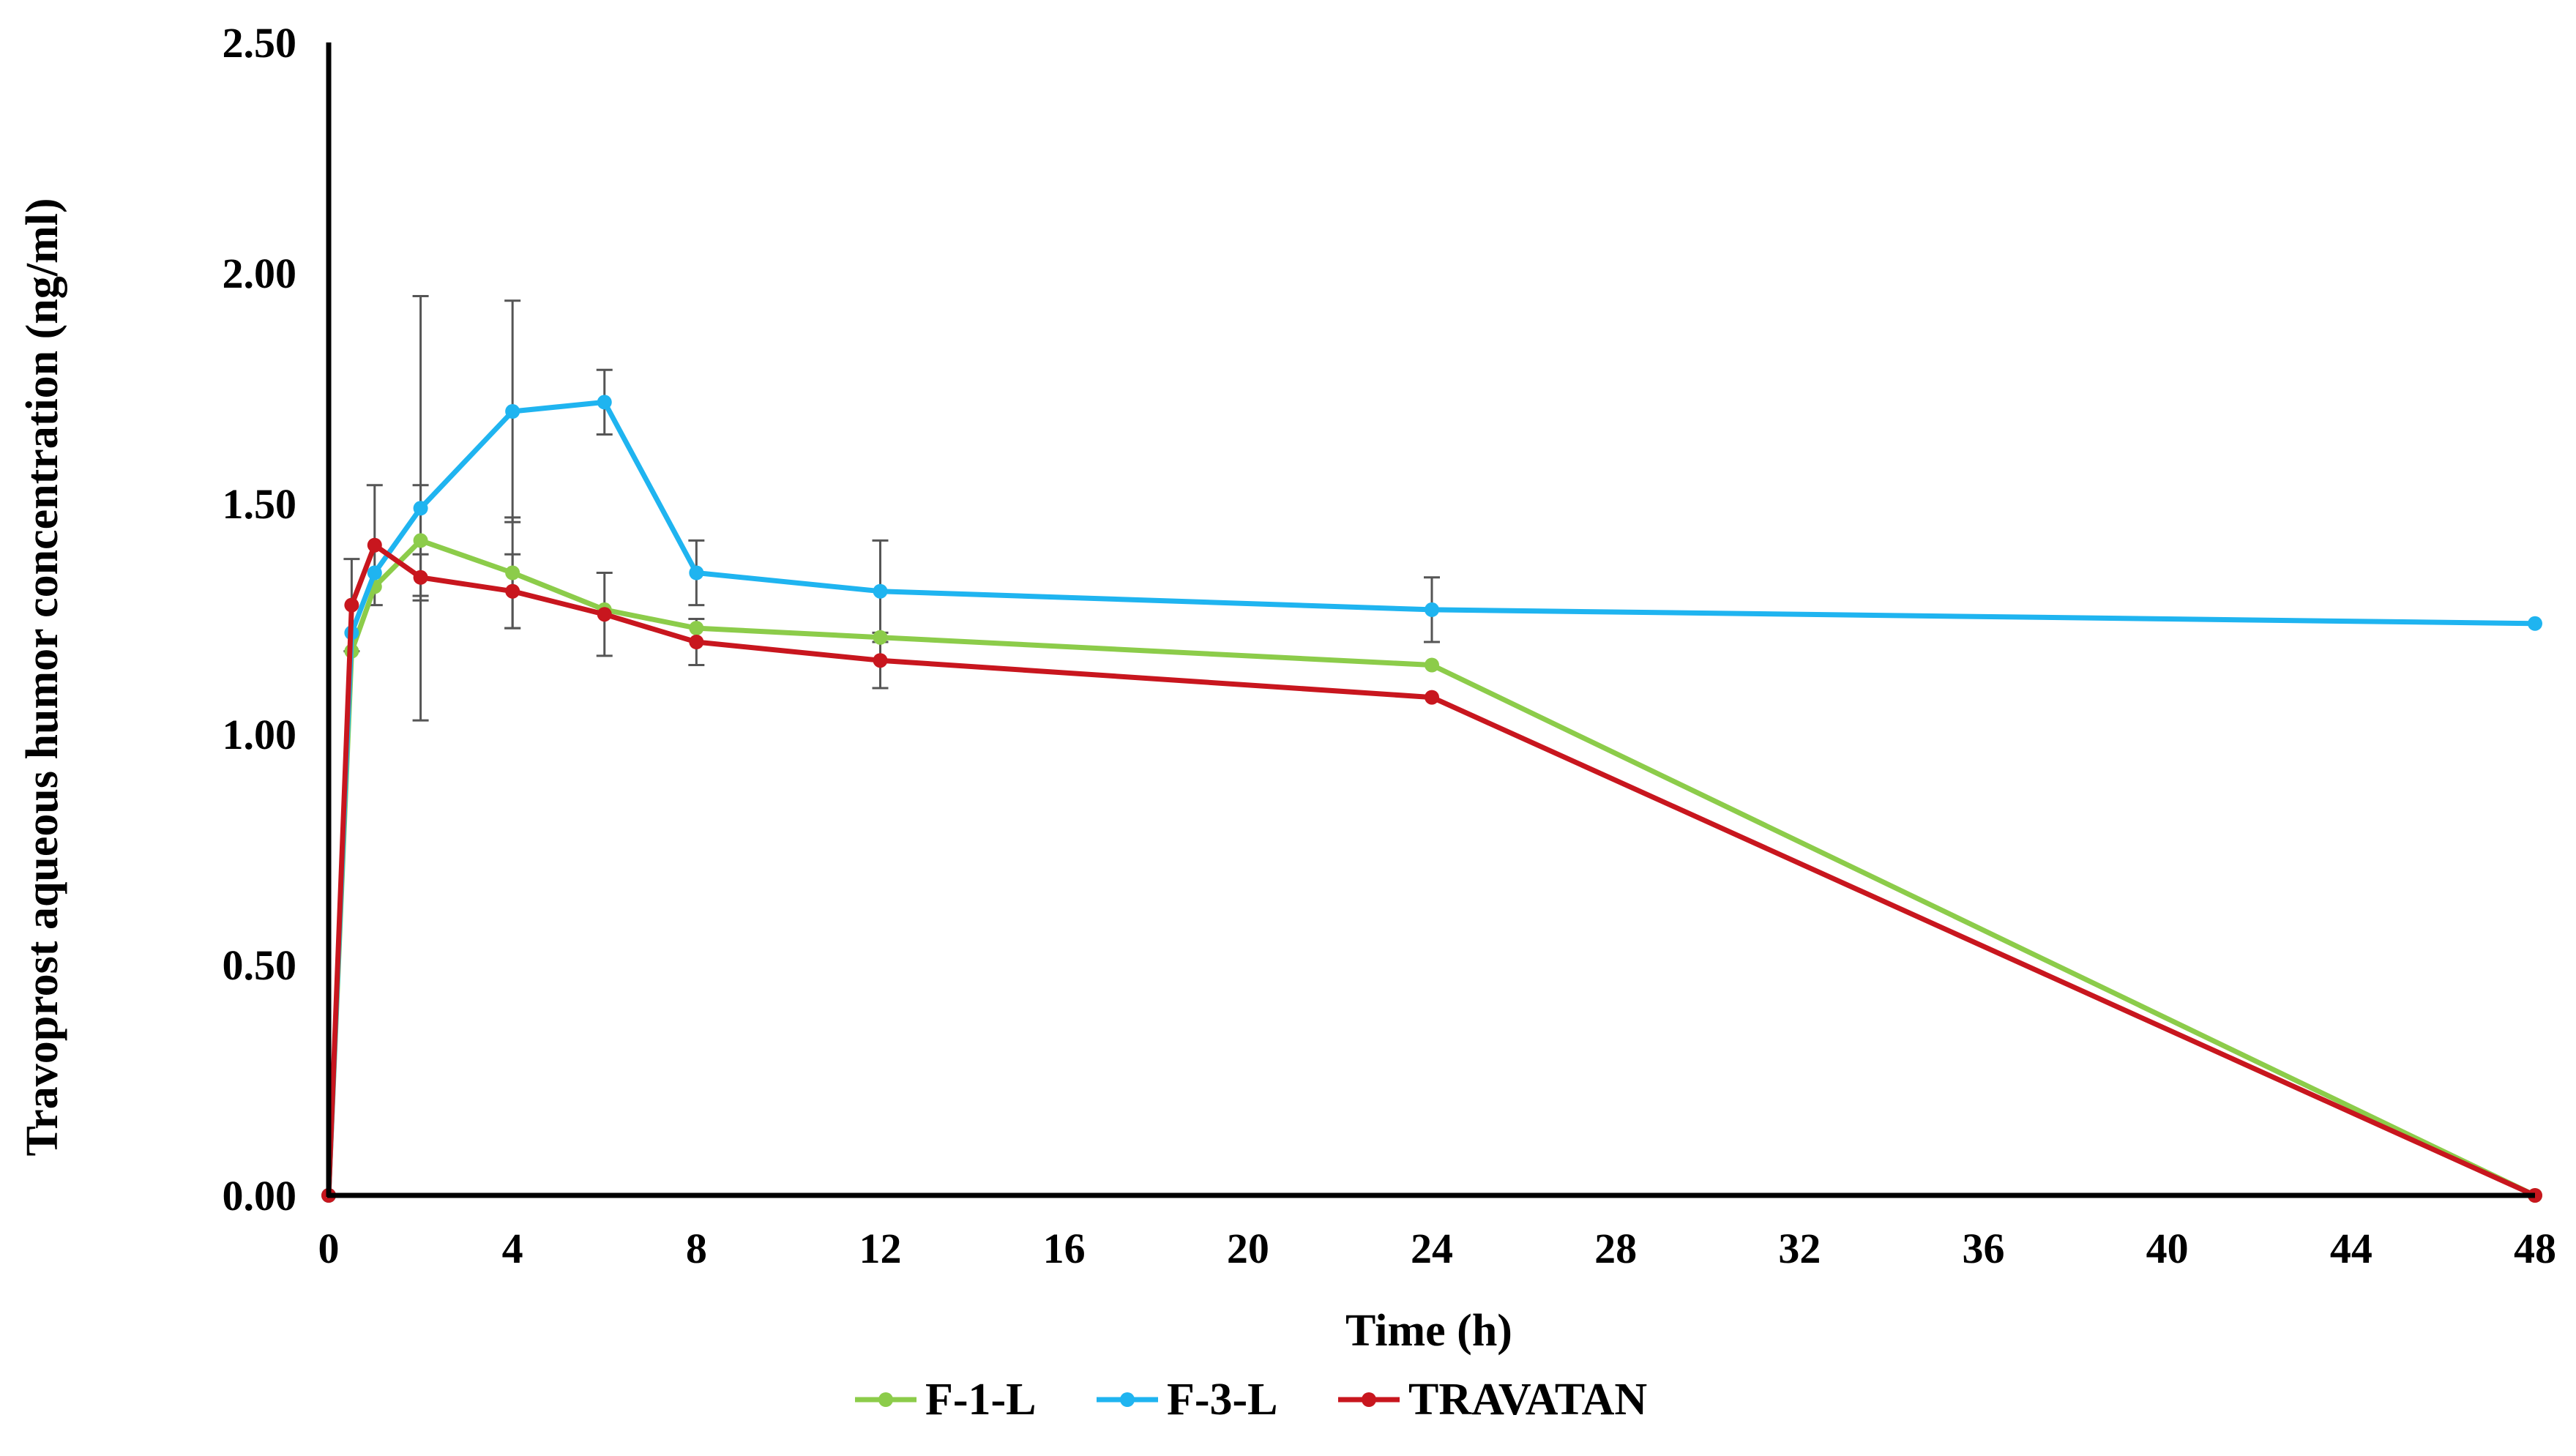 This screenshot has width=2576, height=1456. I want to click on legend-marker-f-3-l, so click(1127, 1399).